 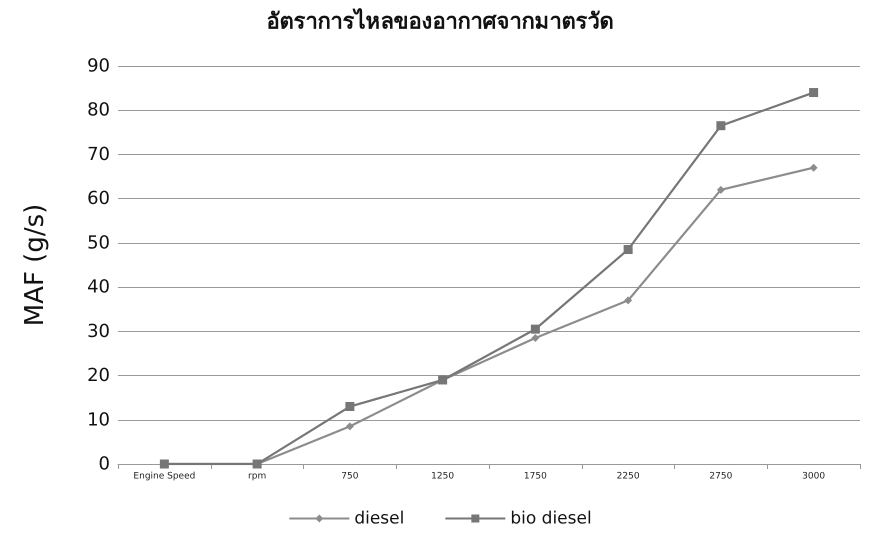 I want to click on y-tick-label: 10, so click(x=98, y=419).